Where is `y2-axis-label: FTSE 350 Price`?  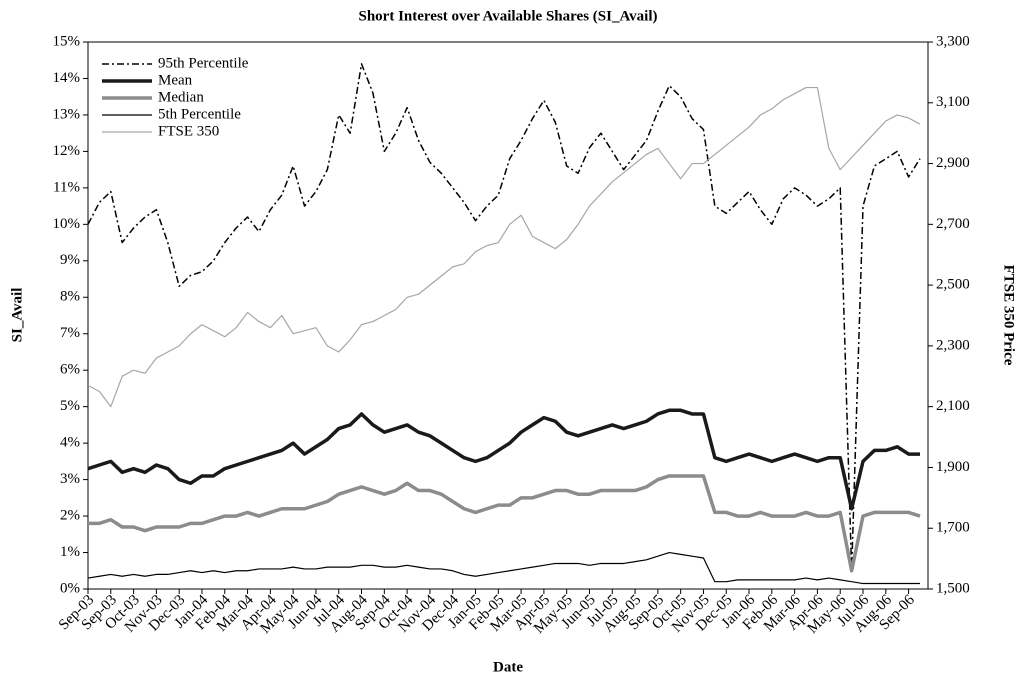 y2-axis-label: FTSE 350 Price is located at coordinates (1009, 315).